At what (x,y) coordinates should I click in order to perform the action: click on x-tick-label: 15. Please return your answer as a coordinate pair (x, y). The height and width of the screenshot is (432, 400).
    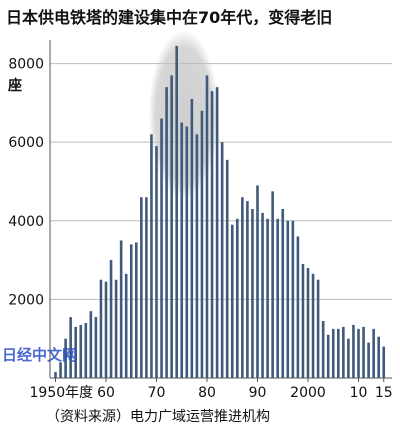
    Looking at the image, I should click on (384, 393).